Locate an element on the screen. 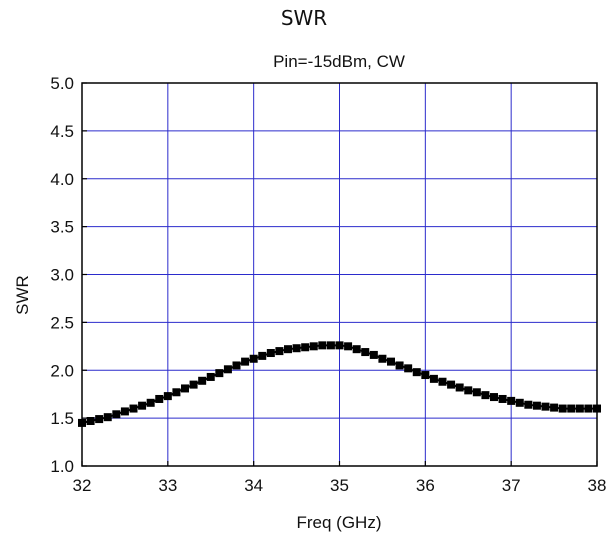  x-tick-label: 33 is located at coordinates (167, 485).